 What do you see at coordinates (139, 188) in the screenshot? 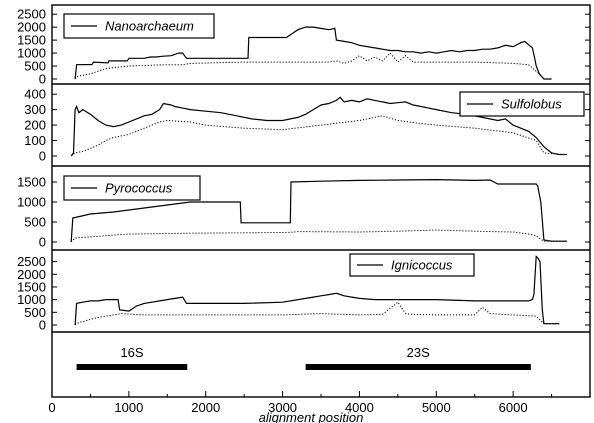
I see `legend-label: Pyrococcus` at bounding box center [139, 188].